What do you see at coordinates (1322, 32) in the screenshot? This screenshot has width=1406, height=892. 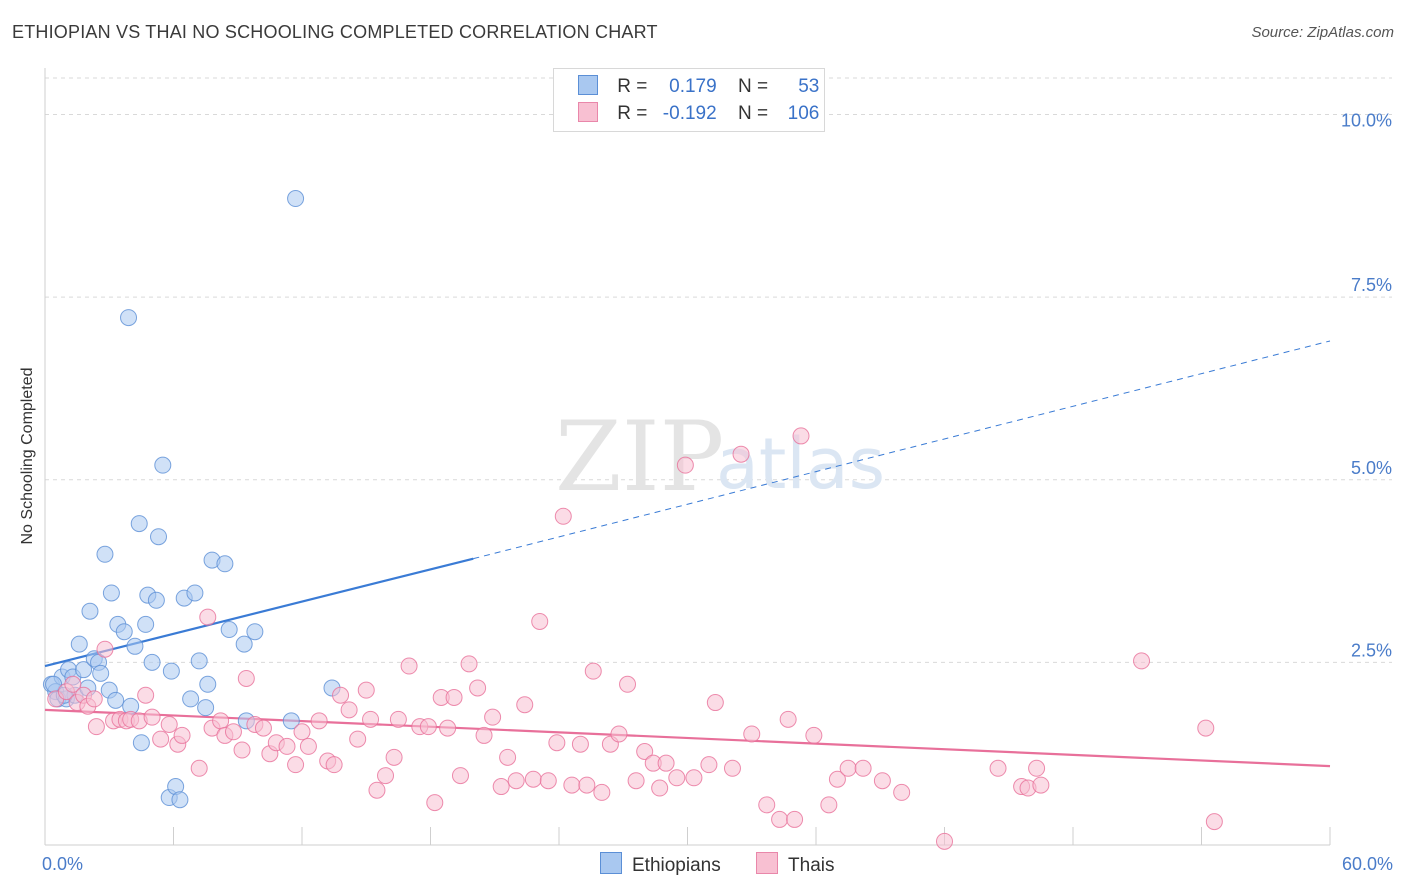 I see `source-label: Source: ZipAtlas.com` at bounding box center [1322, 32].